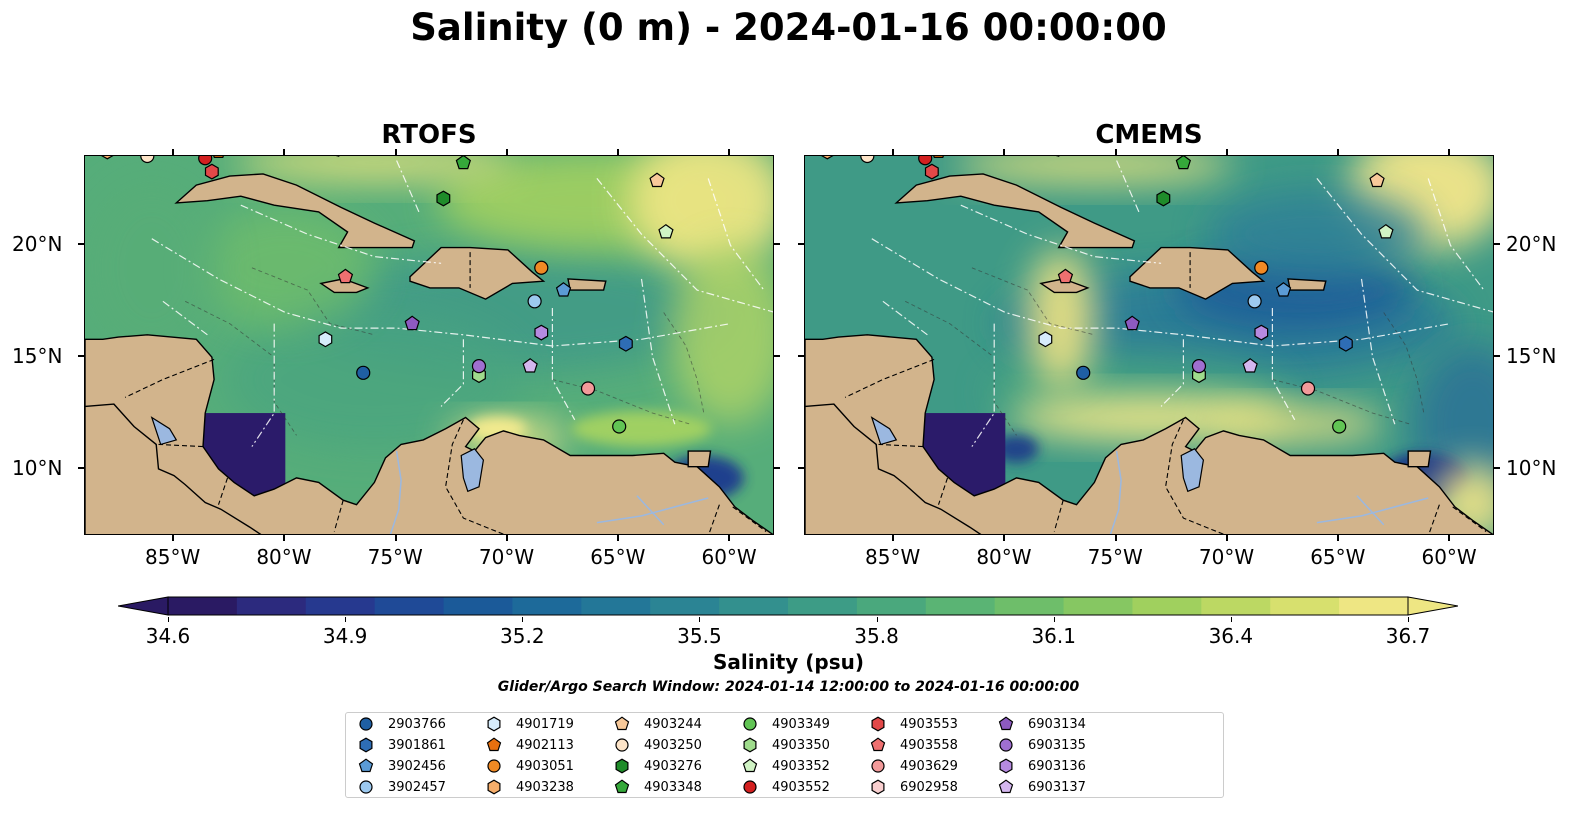  I want to click on legend-item-4903629: 4903629, so click(914, 766).